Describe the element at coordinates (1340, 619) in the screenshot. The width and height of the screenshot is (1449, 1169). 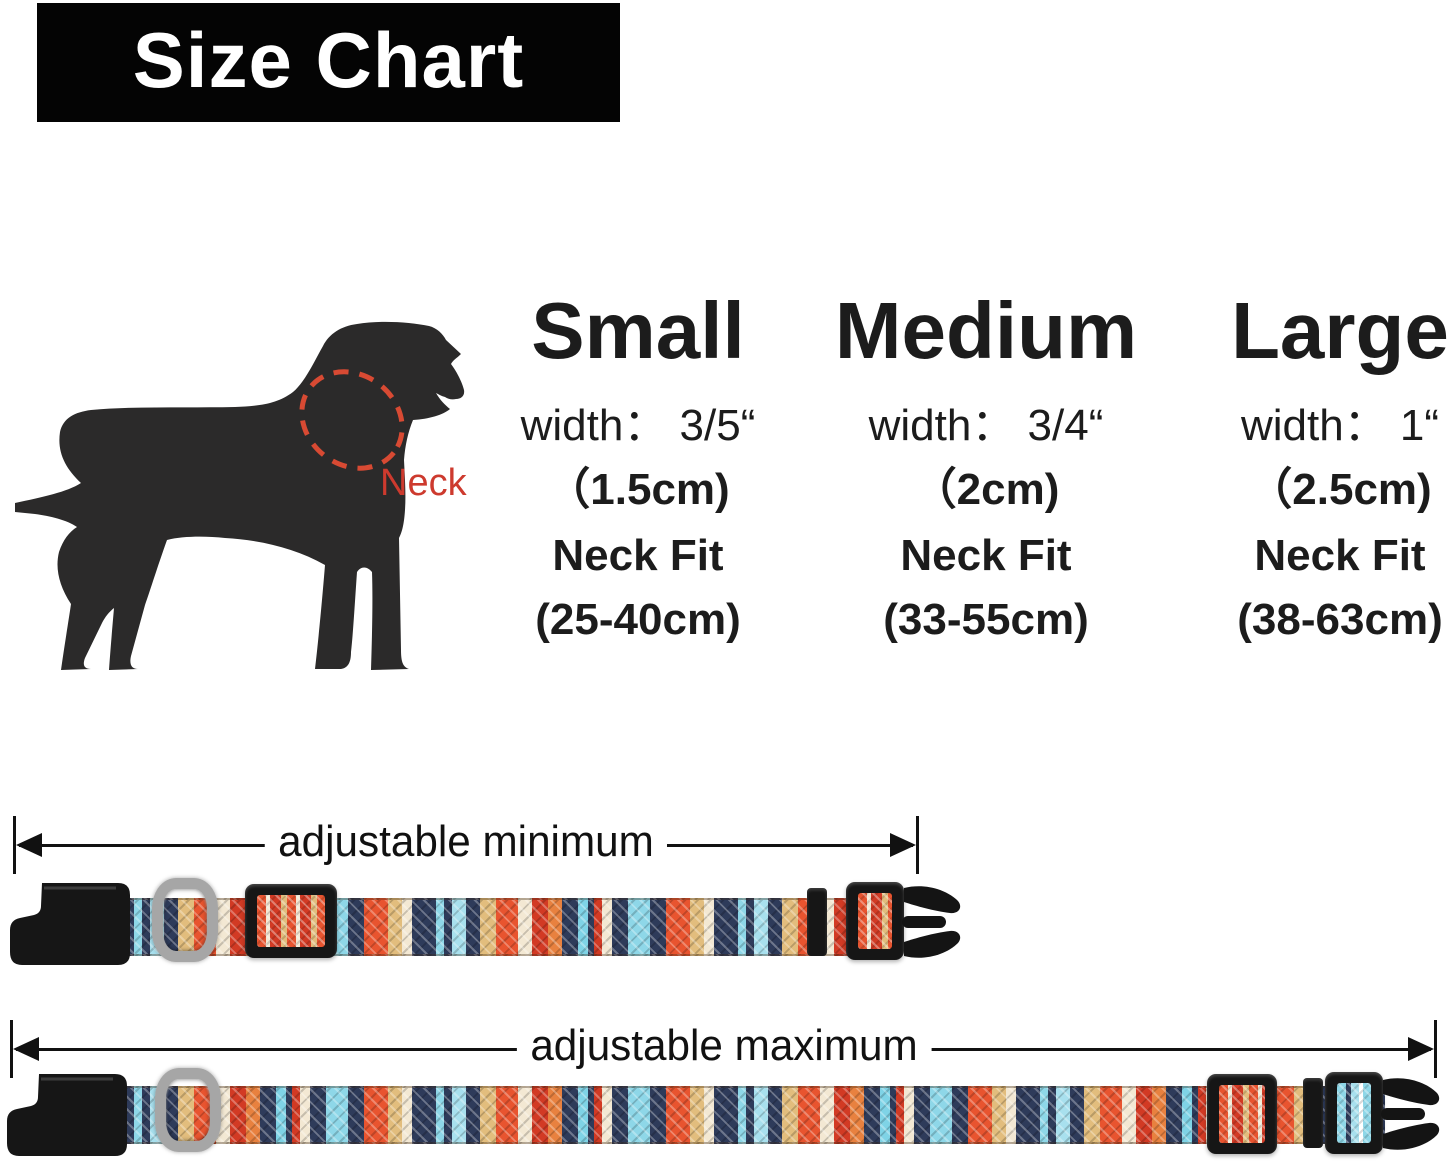
I see `size-fit-range: (38-63cm)` at that location.